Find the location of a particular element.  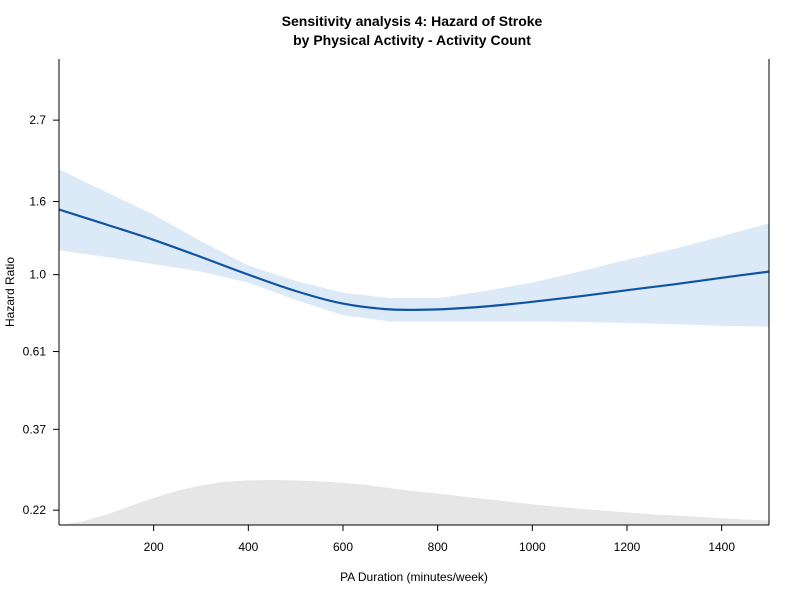

y-tick-label: 1.6 is located at coordinates (37, 202).